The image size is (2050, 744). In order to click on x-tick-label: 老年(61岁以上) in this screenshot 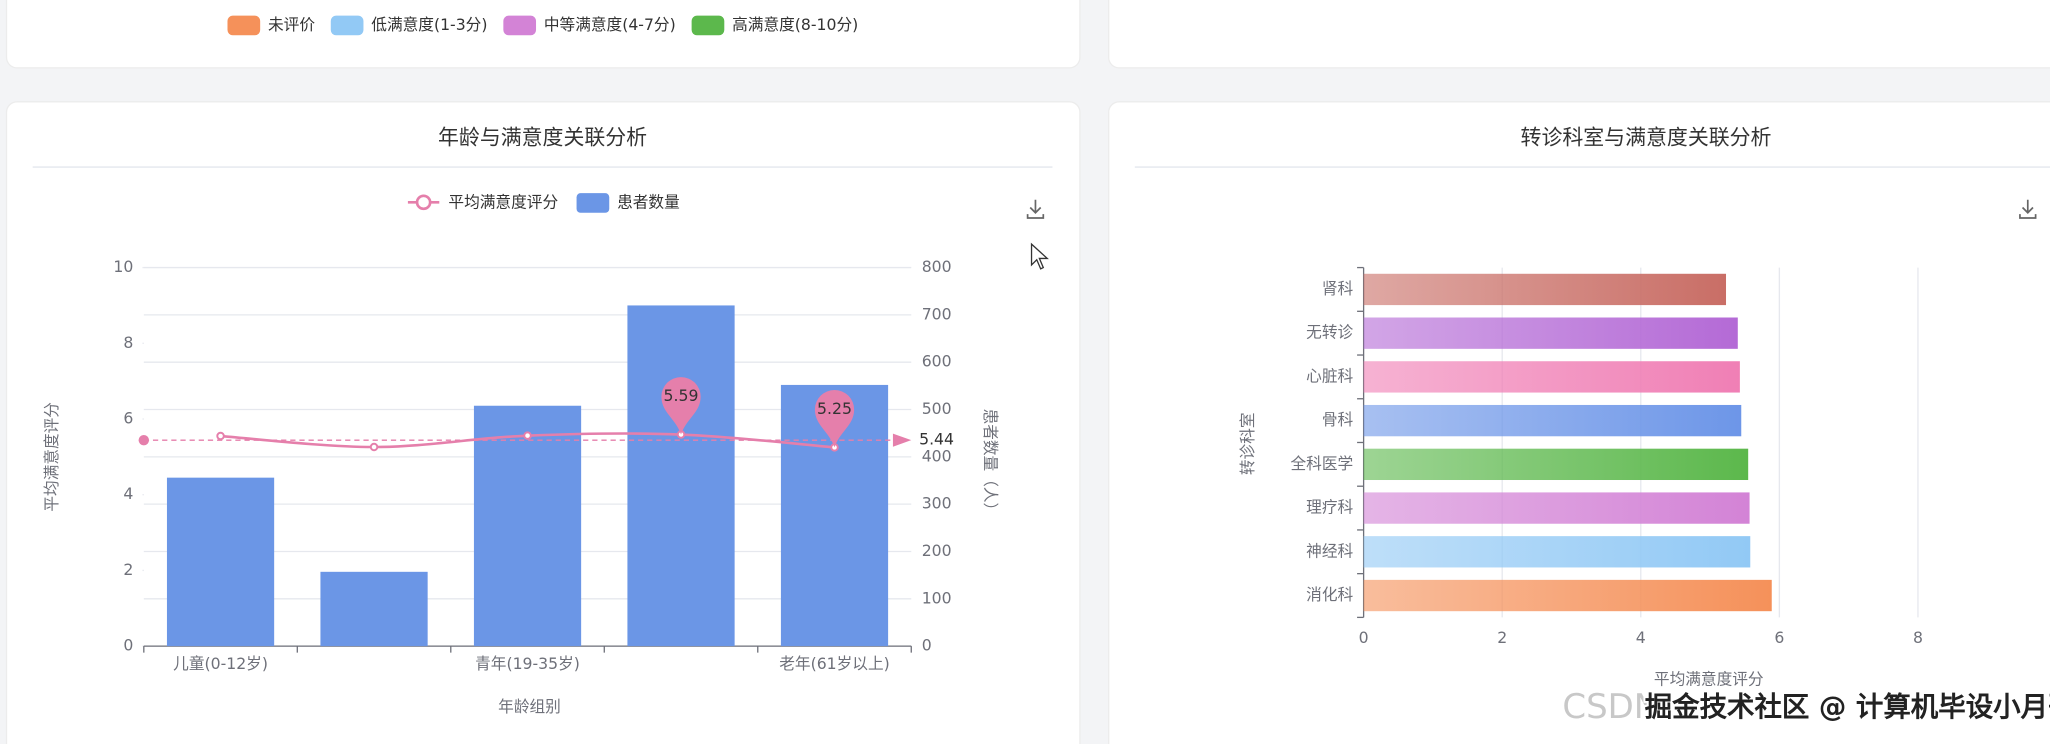, I will do `click(834, 663)`.